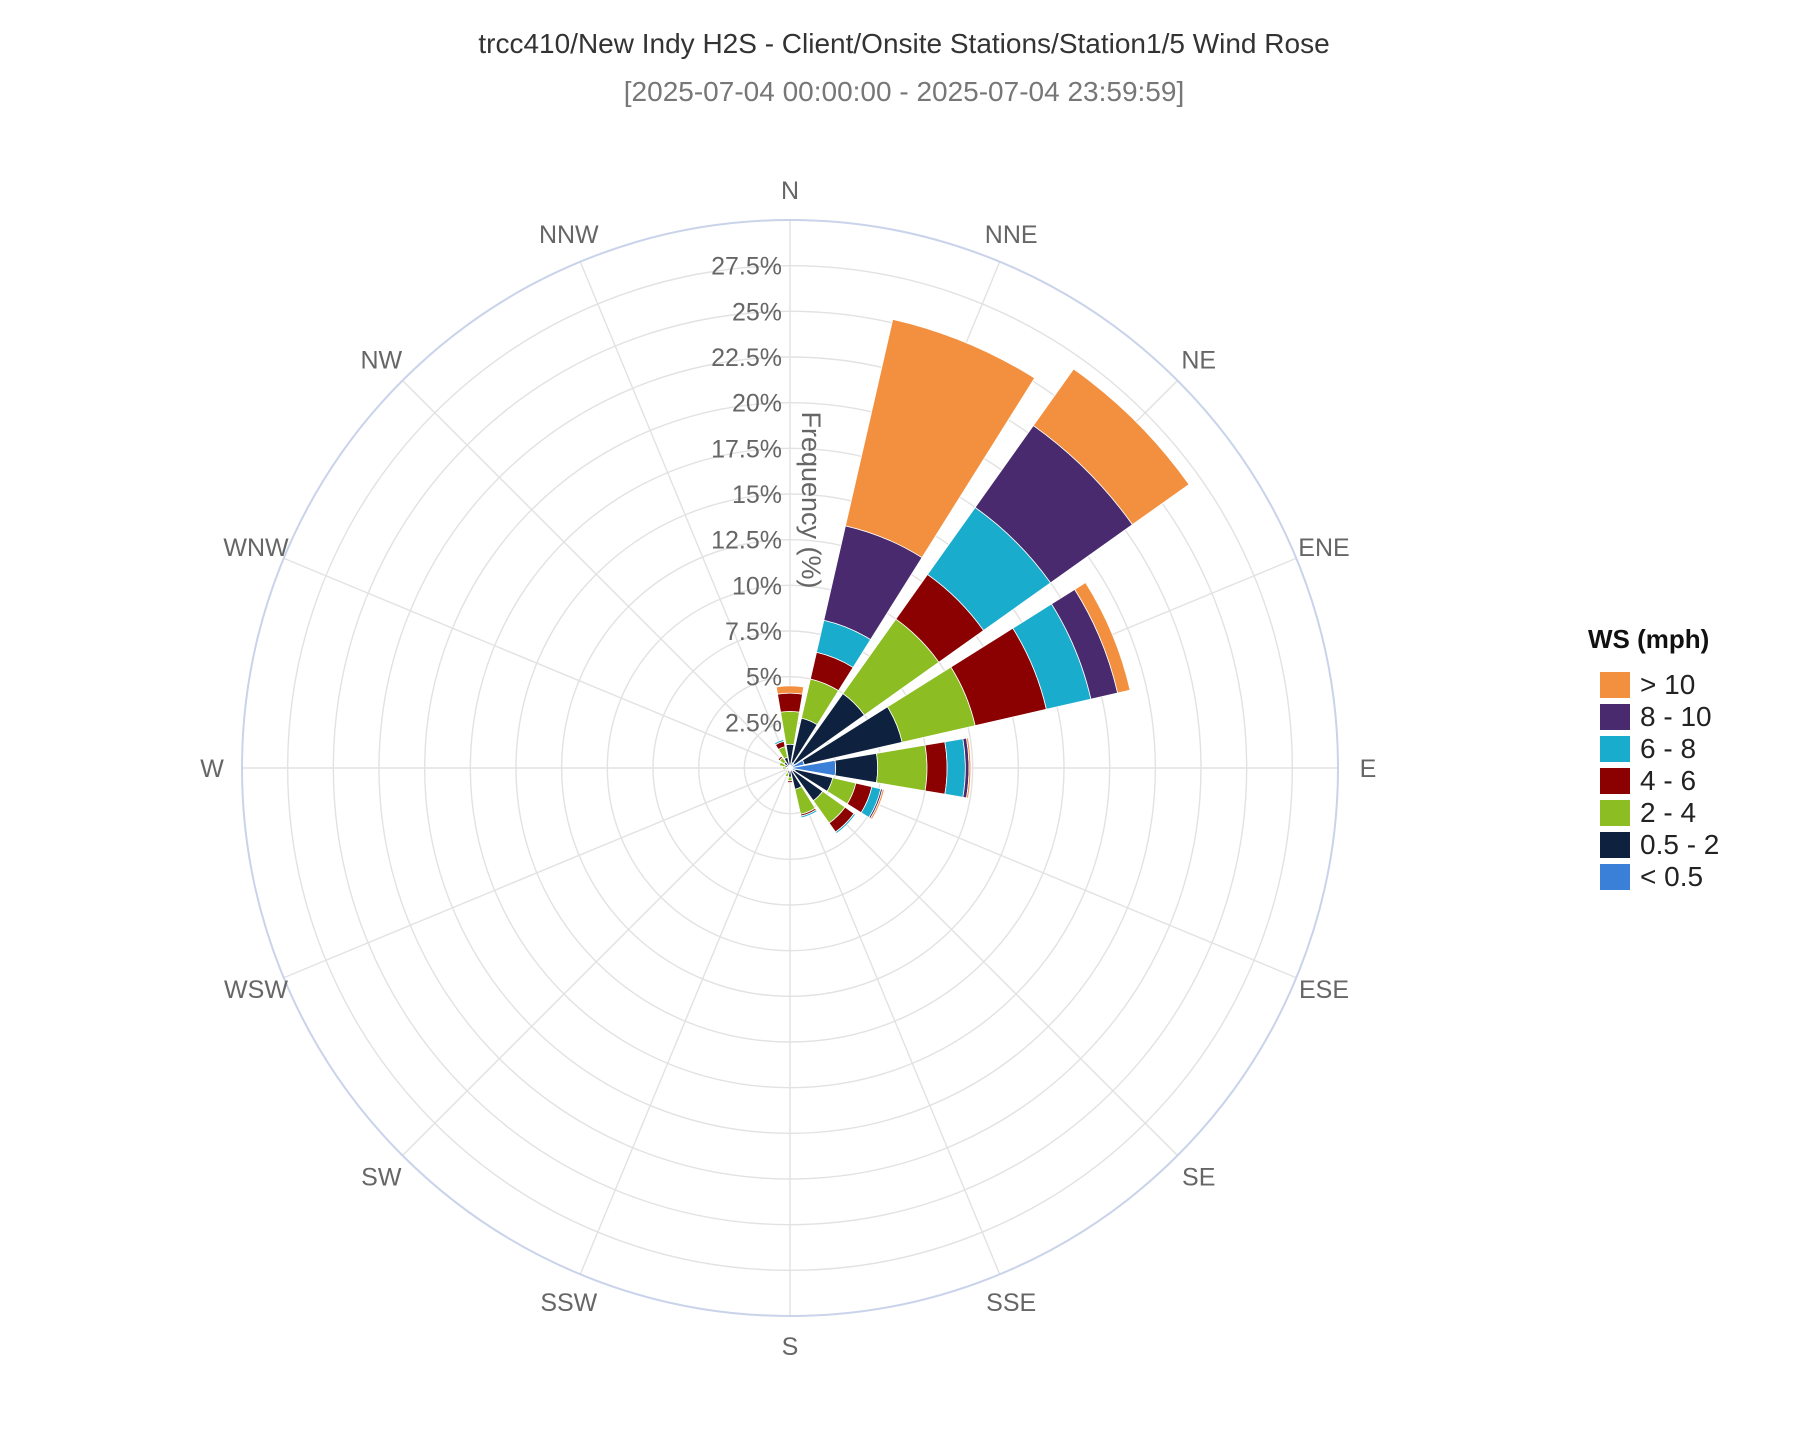 The width and height of the screenshot is (1800, 1440). What do you see at coordinates (256, 548) in the screenshot?
I see `direction-label-wnw: WNW` at bounding box center [256, 548].